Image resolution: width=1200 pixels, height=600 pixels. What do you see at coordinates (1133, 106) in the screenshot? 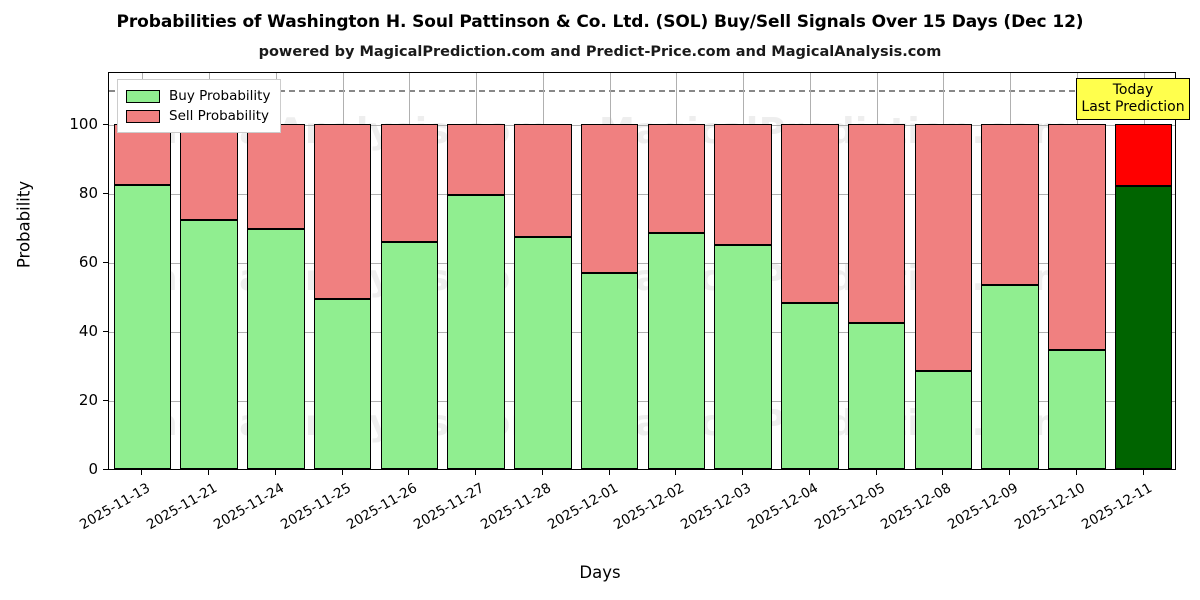
I see `today-annotation-line2: Last Prediction` at bounding box center [1133, 106].